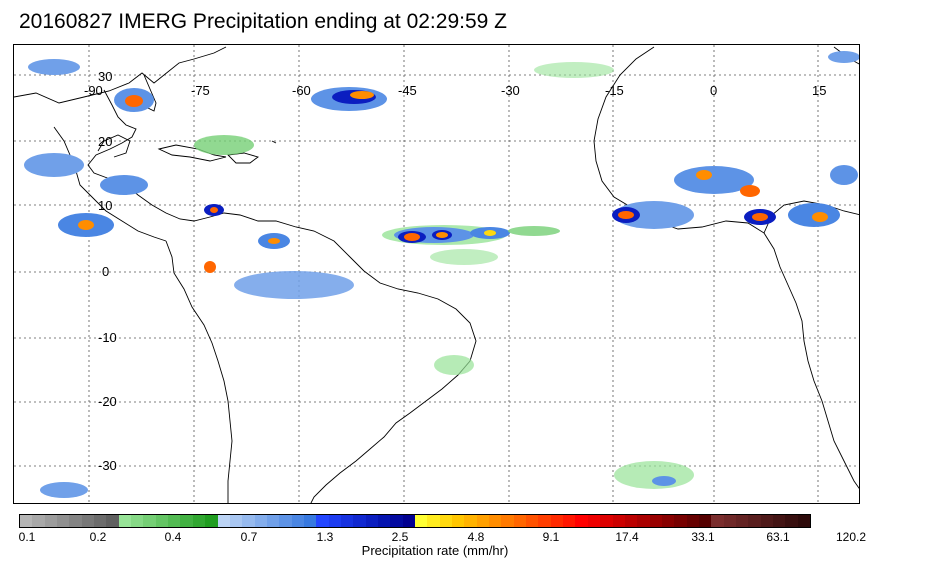 This screenshot has width=944, height=571. Describe the element at coordinates (627, 537) in the screenshot. I see `colorbar-tick-label: 17.4` at that location.